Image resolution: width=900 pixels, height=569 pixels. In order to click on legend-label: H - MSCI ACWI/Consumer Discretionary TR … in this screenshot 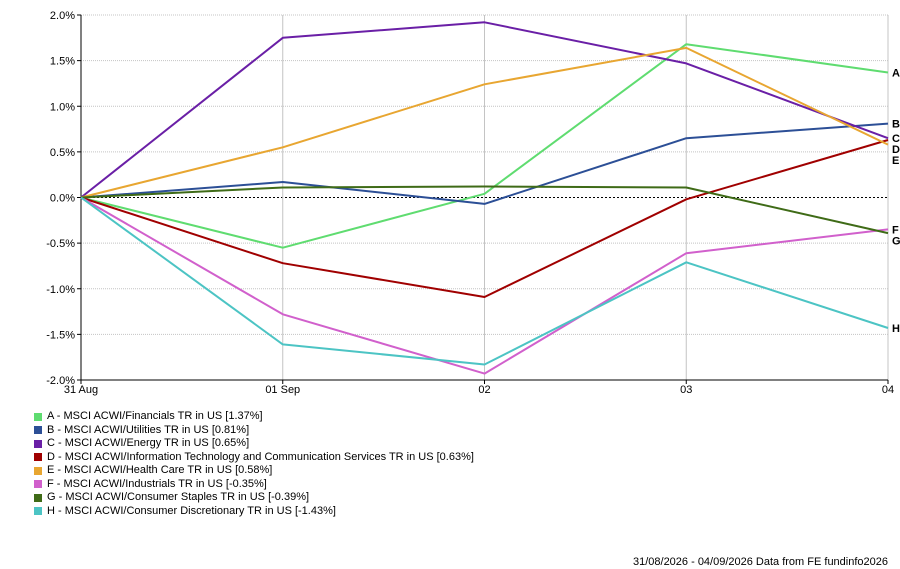, I will do `click(191, 510)`.